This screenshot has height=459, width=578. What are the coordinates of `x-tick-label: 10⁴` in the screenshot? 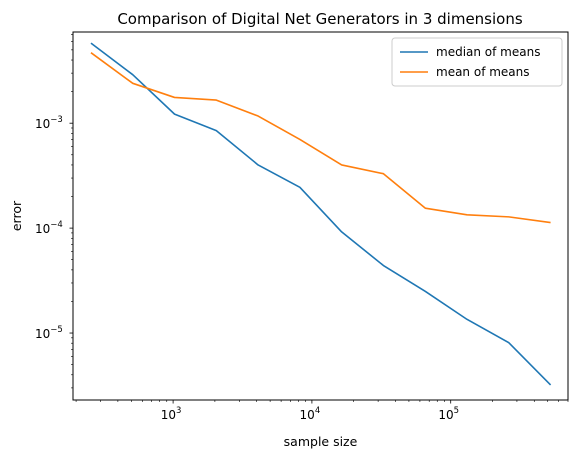 It's located at (310, 414).